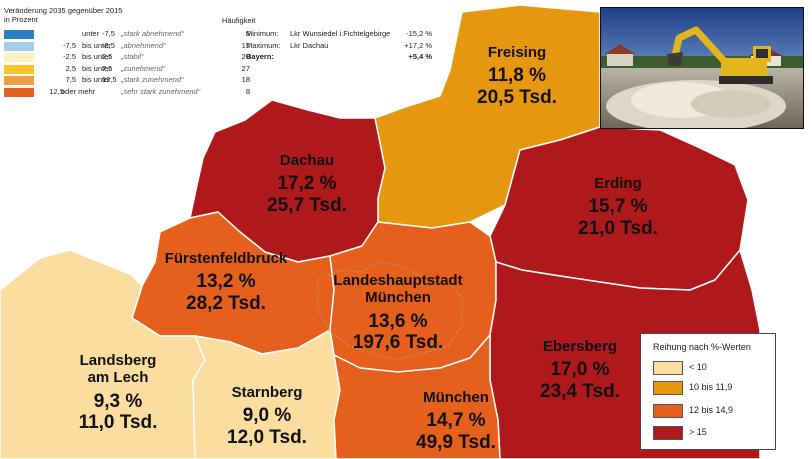  Describe the element at coordinates (247, 33) in the screenshot. I see `class-count: 6` at that location.